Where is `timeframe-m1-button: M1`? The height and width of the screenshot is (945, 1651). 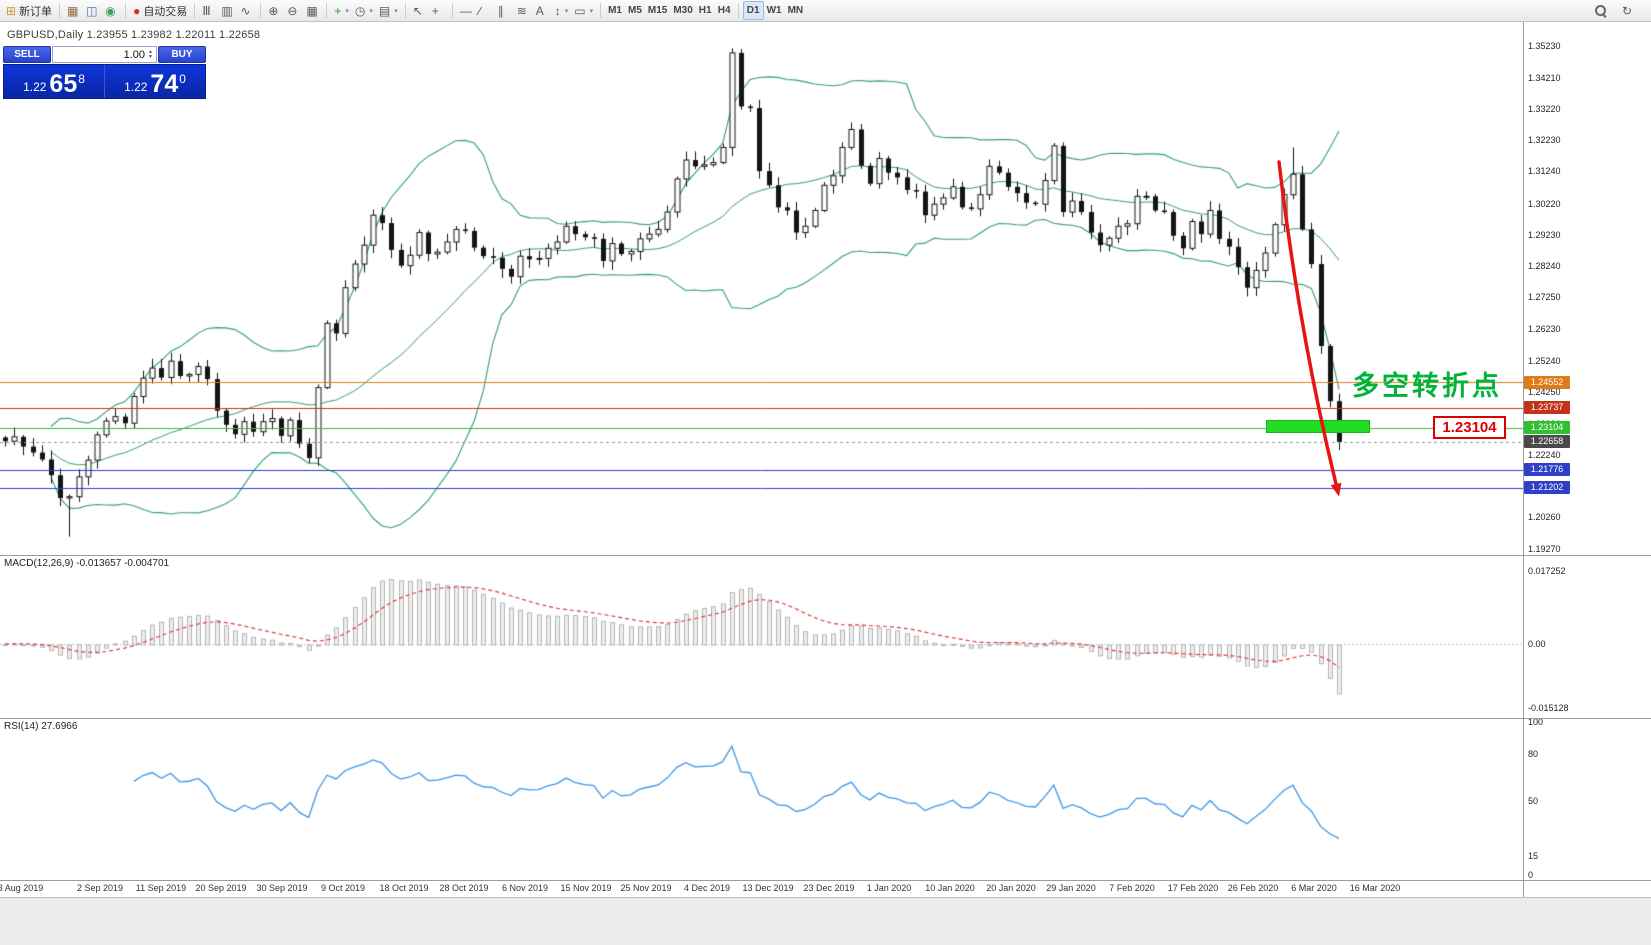
timeframe-m1-button: M1 is located at coordinates (615, 10).